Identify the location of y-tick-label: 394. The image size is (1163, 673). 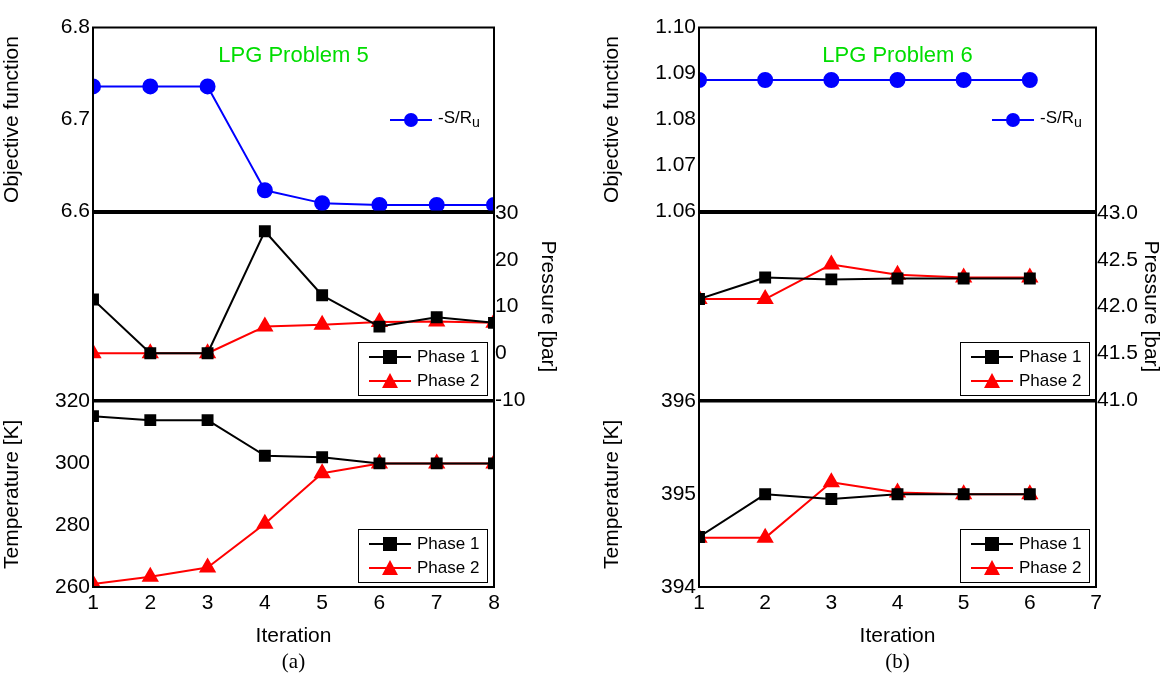
(678, 585).